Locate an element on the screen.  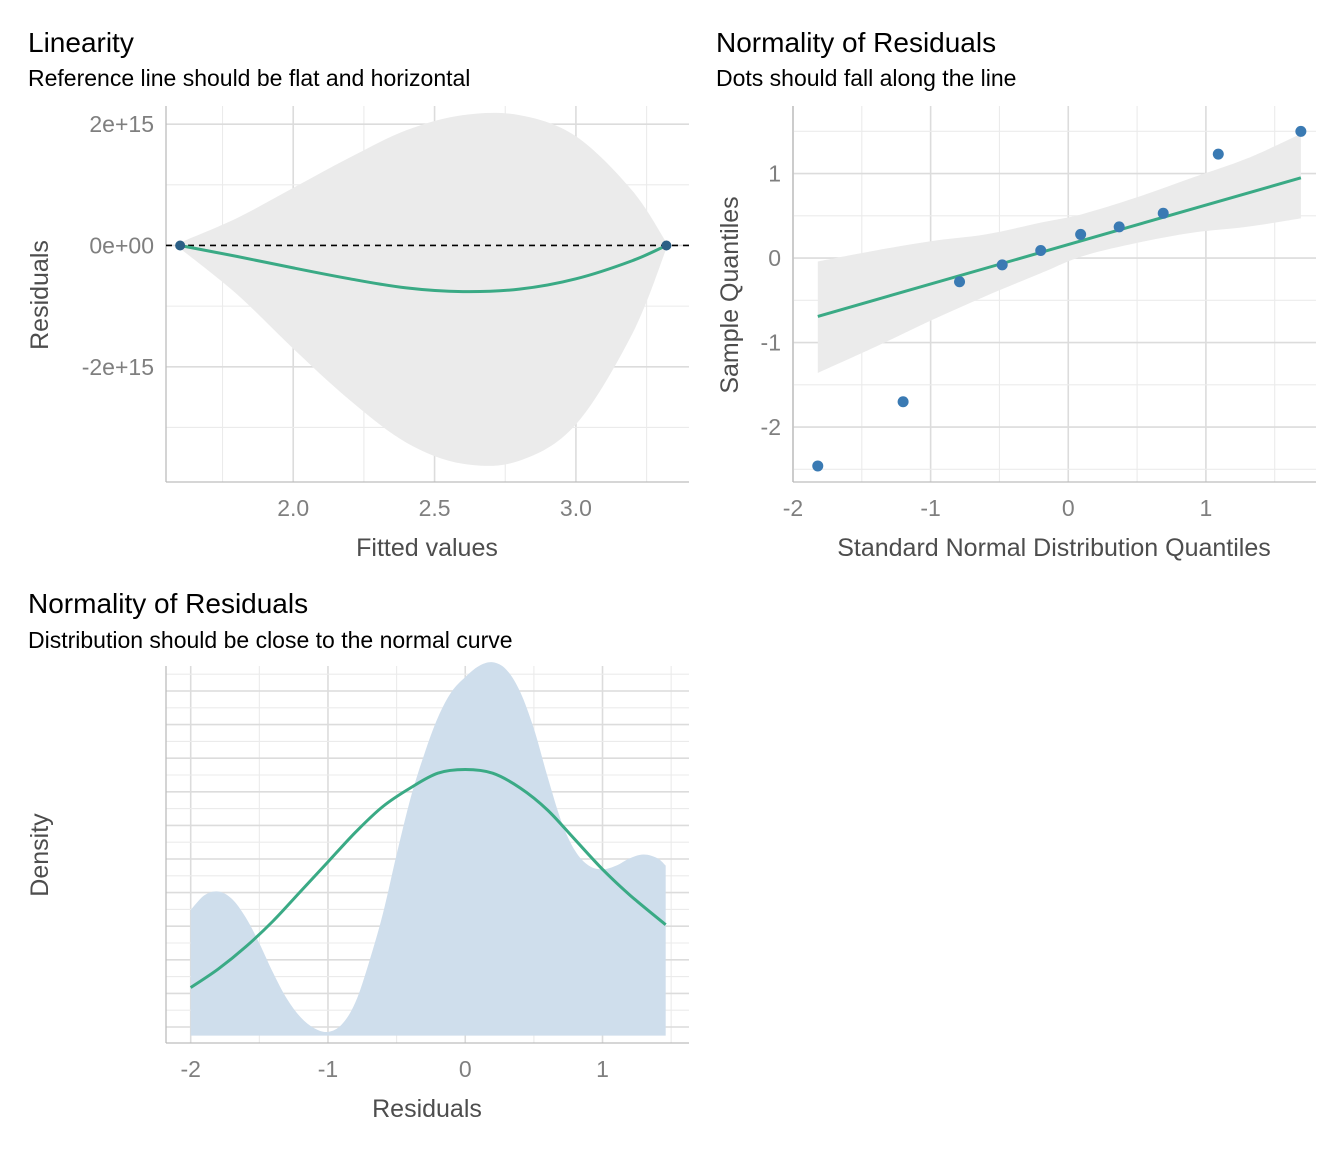
normal-curve-path is located at coordinates (428, 878).